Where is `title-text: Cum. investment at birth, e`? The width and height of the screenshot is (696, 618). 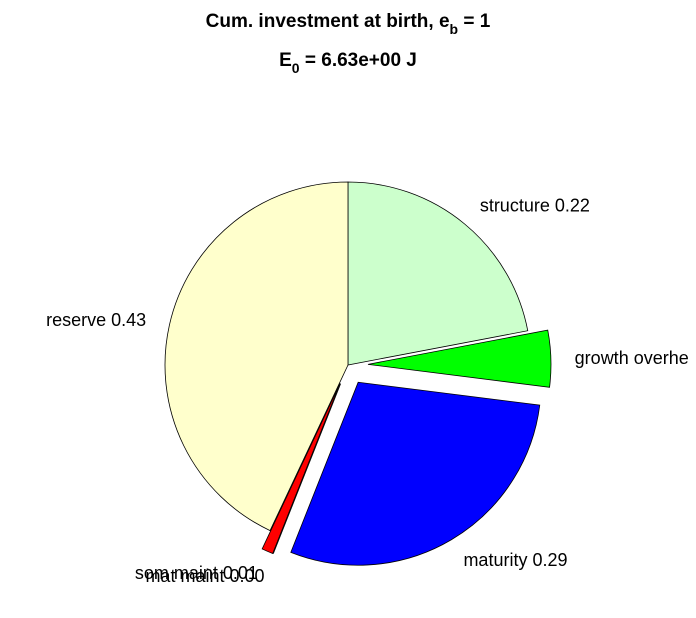 title-text: Cum. investment at birth, e is located at coordinates (328, 21).